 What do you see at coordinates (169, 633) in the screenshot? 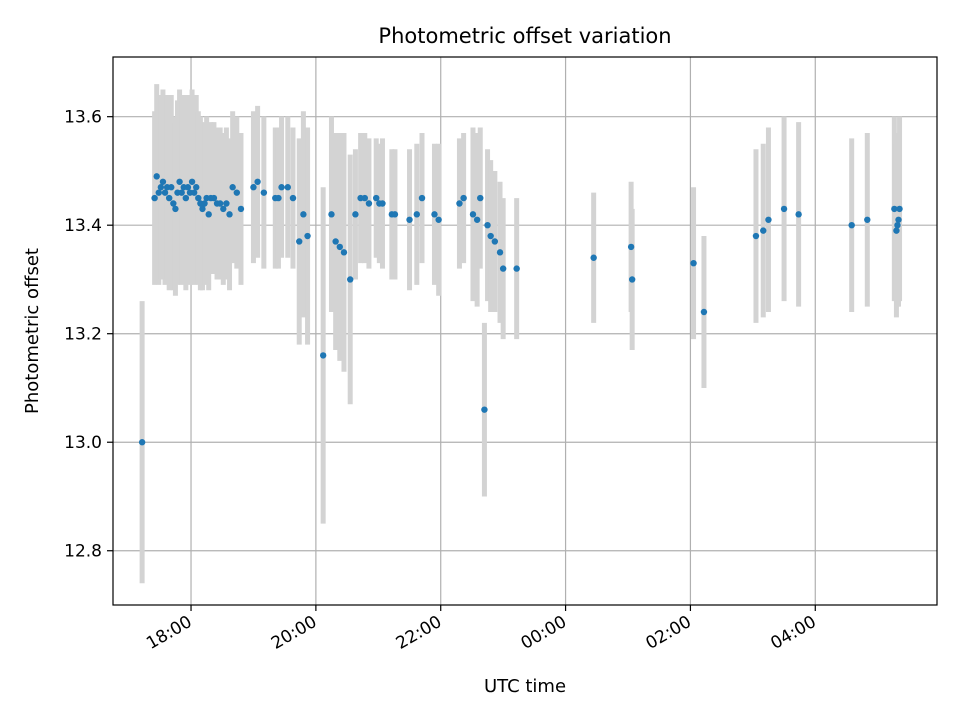
I see `x-tick-label: 18:00` at bounding box center [169, 633].